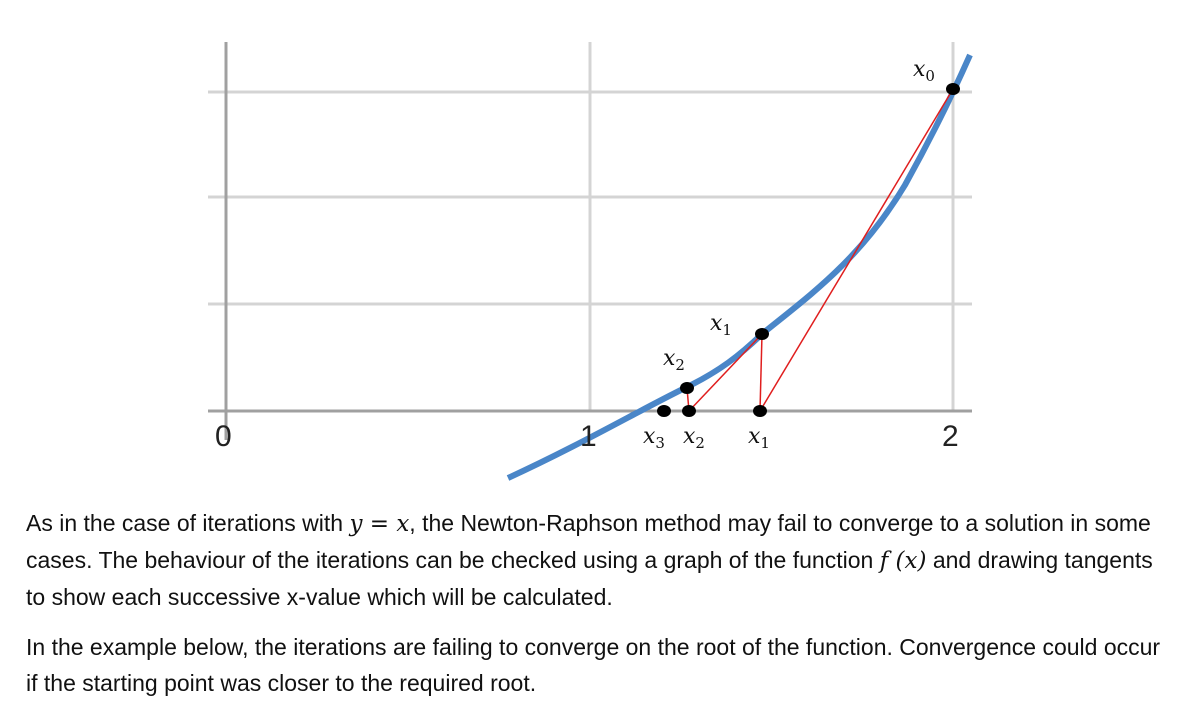  I want to click on label-x1-axis: x1, so click(759, 438).